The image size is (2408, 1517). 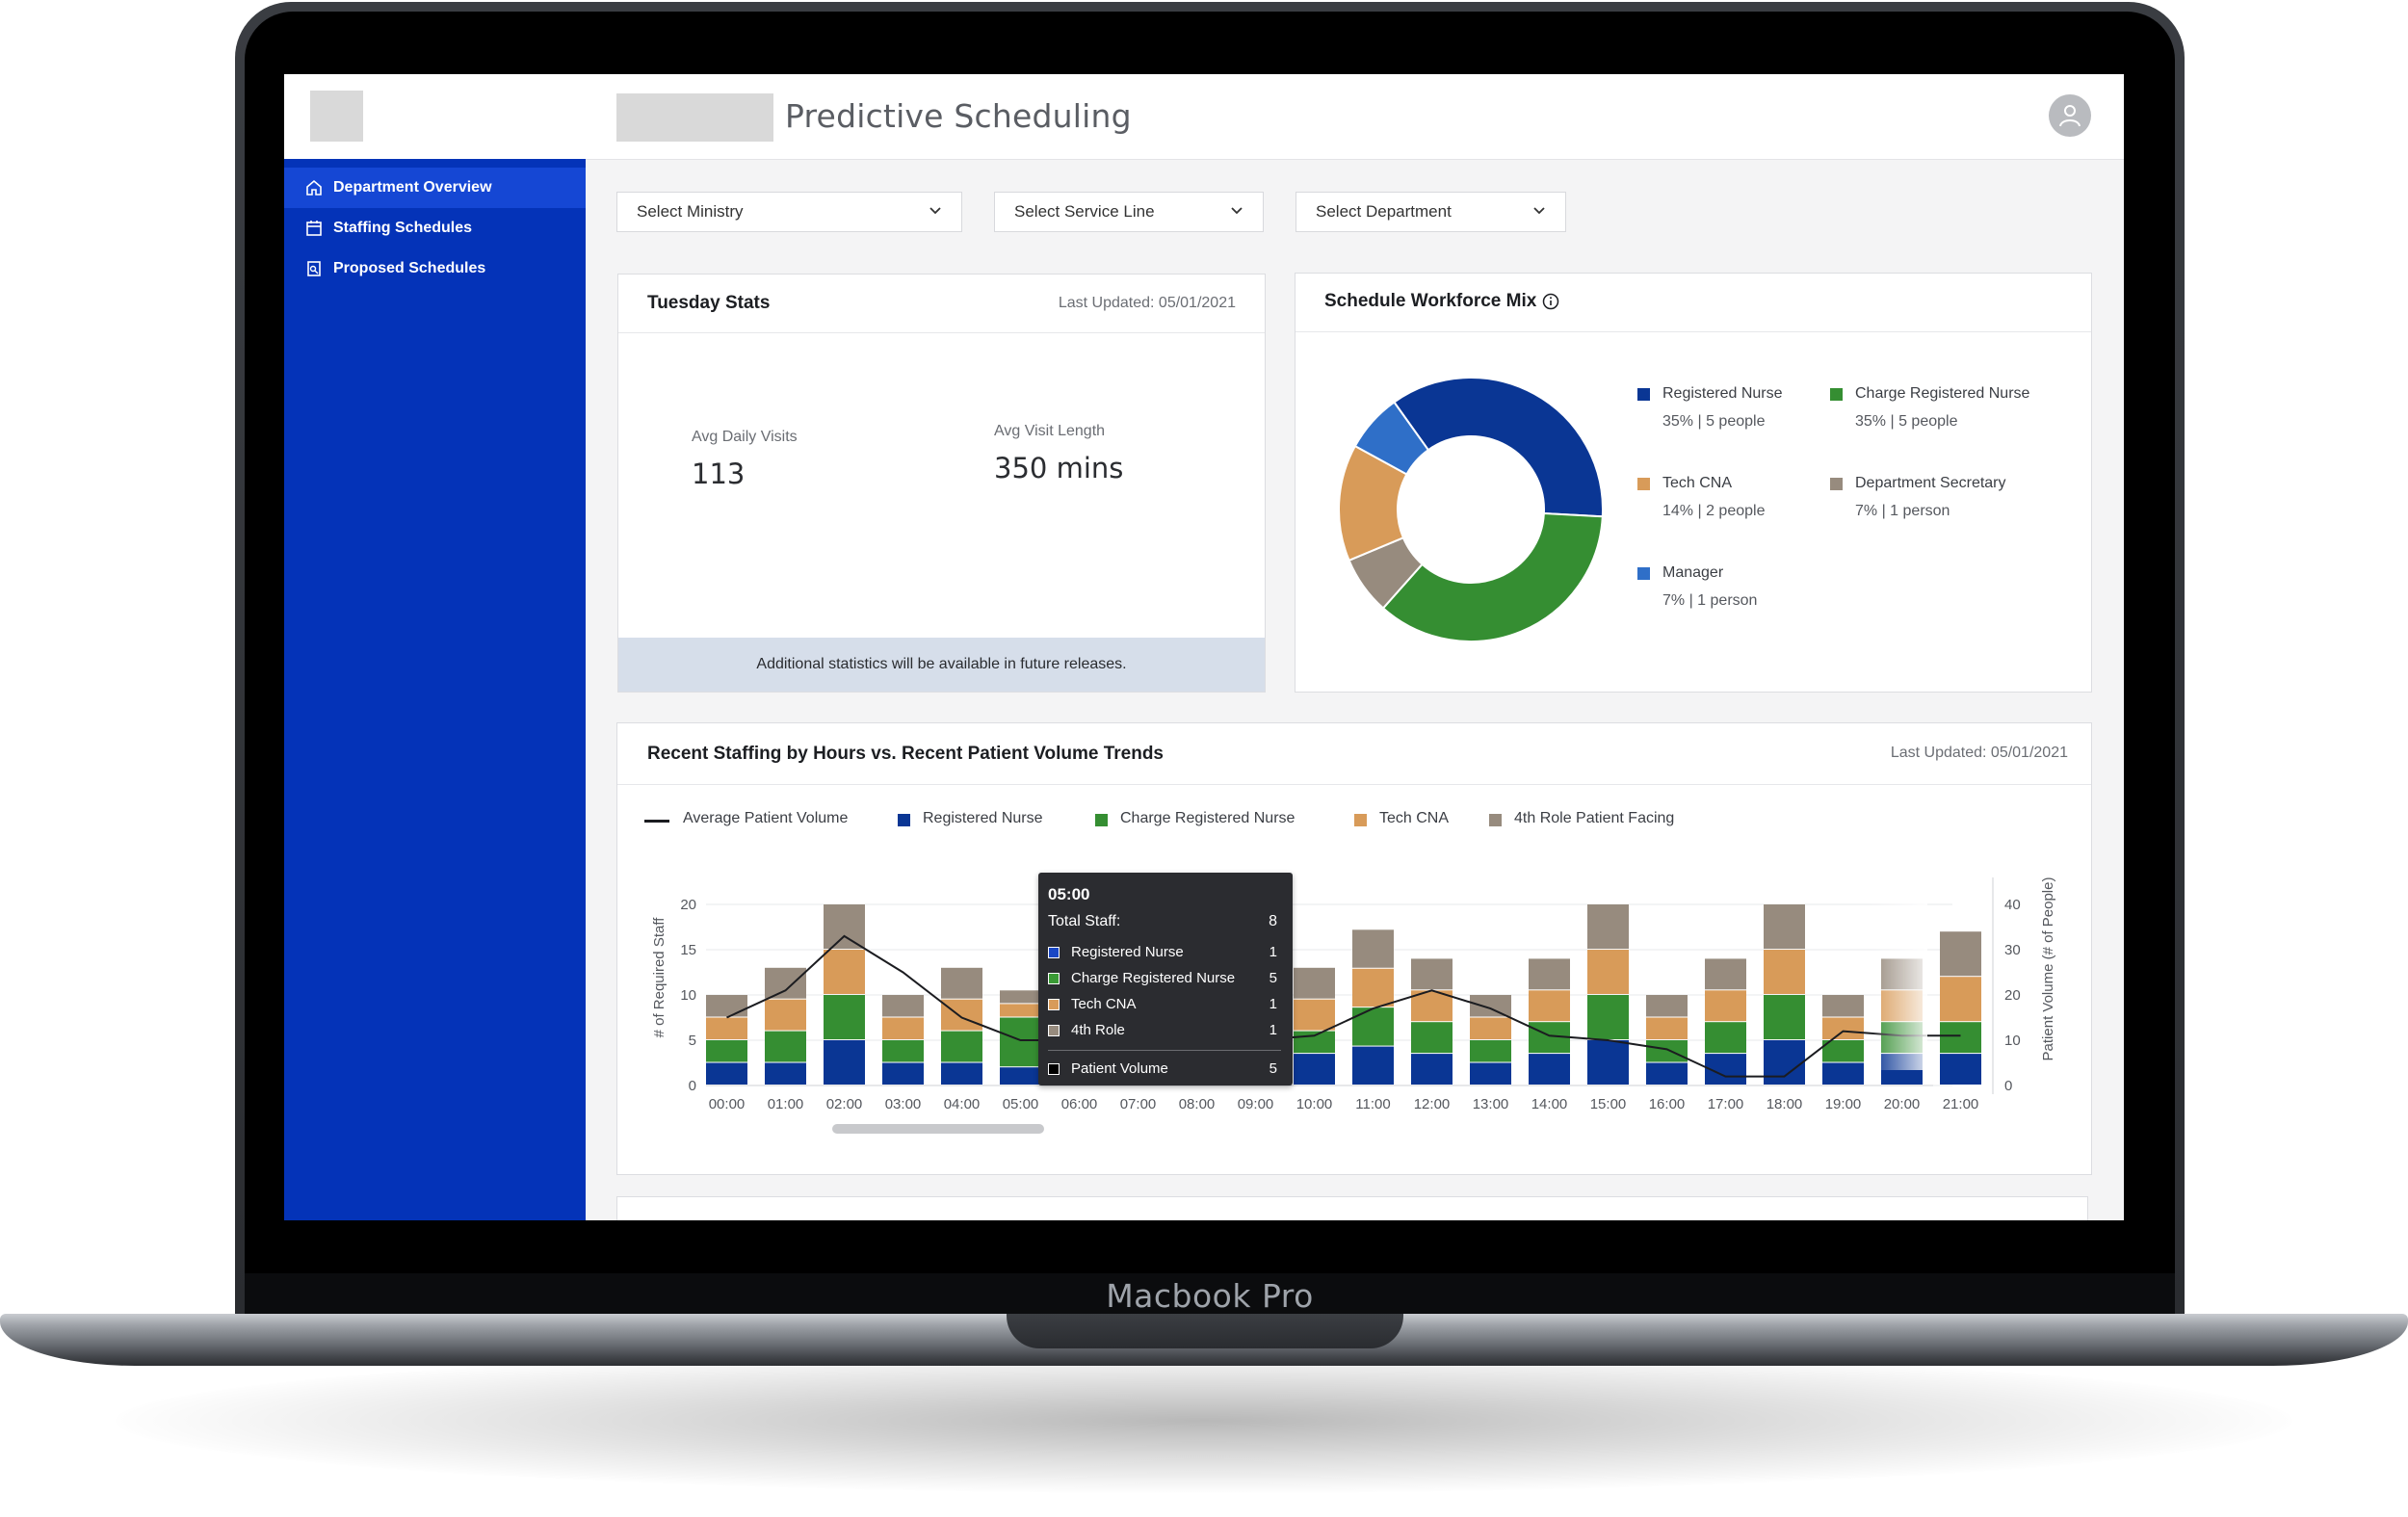 What do you see at coordinates (938, 1129) in the screenshot?
I see `horizontal-scrollbar-thumb` at bounding box center [938, 1129].